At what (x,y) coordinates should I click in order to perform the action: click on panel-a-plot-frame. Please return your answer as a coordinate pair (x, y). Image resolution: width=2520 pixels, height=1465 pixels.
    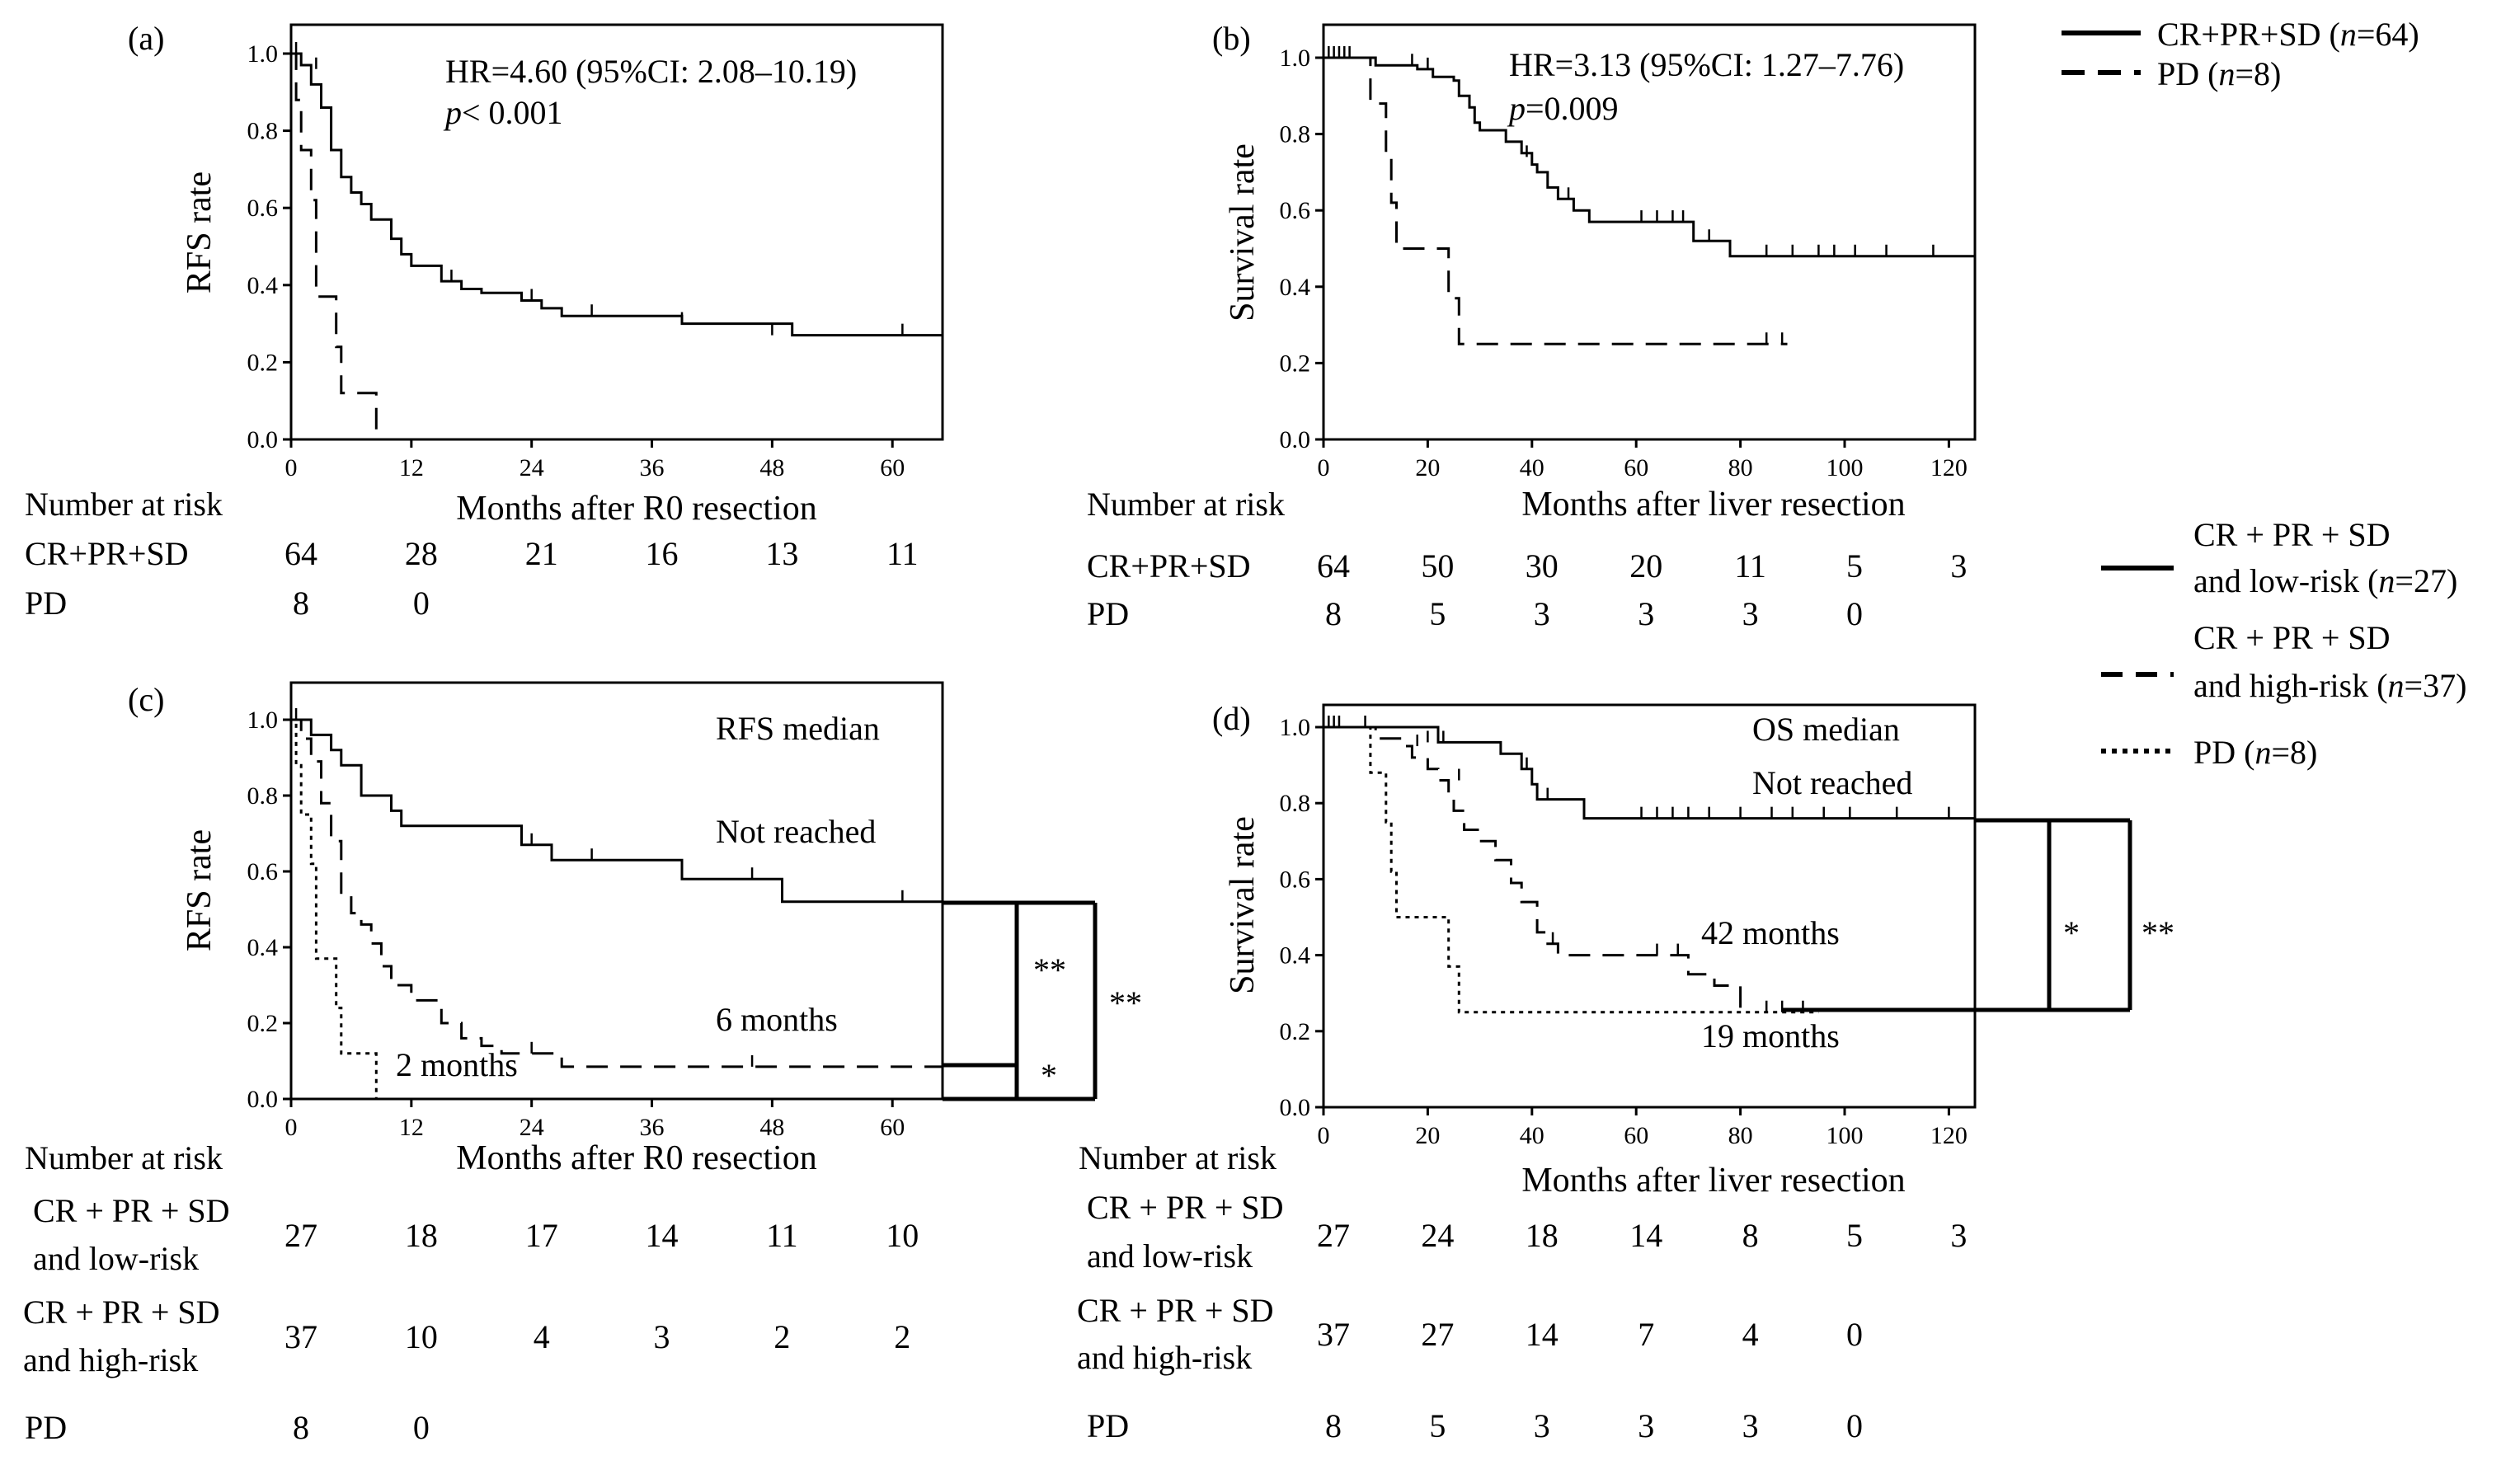
    Looking at the image, I should click on (616, 232).